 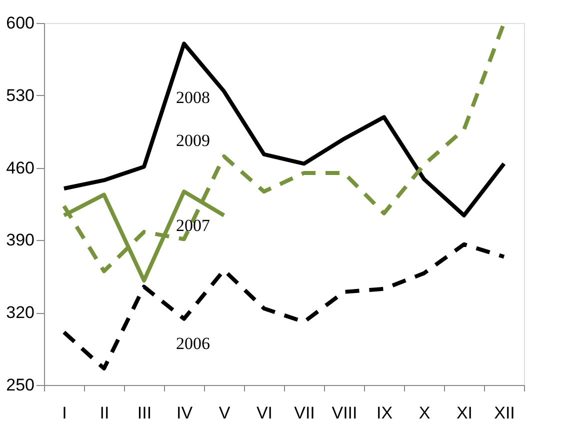 I want to click on x-tick-label: X, so click(x=424, y=413).